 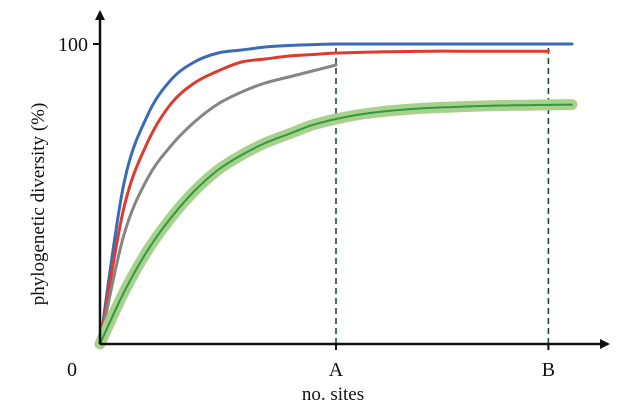 What do you see at coordinates (38, 204) in the screenshot?
I see `y-axis-label: phylogenetic diversity (%)` at bounding box center [38, 204].